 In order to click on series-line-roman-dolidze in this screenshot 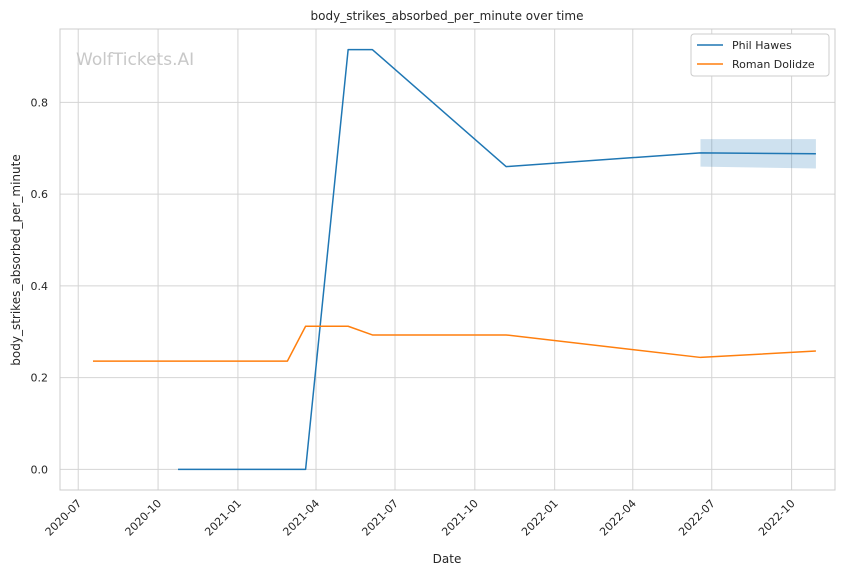, I will do `click(454, 343)`.